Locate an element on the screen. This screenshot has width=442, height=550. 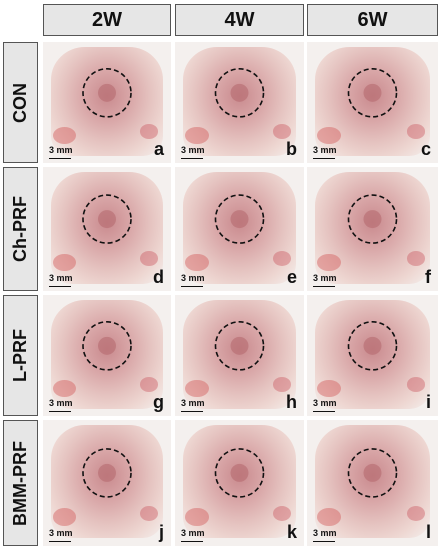
panel-letter: a is located at coordinates (158, 149).